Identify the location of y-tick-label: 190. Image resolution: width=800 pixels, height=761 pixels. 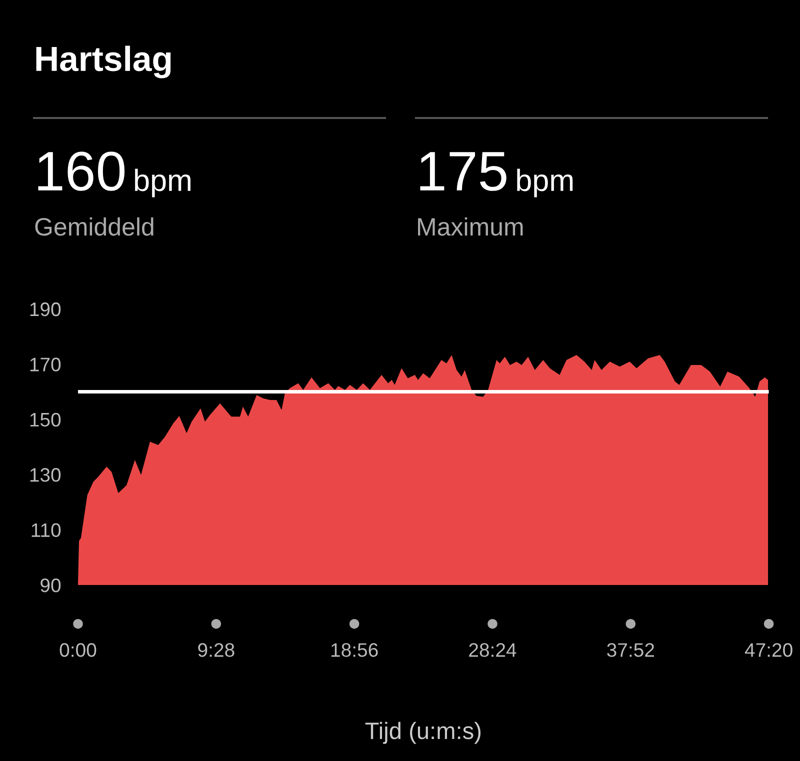
(45, 309).